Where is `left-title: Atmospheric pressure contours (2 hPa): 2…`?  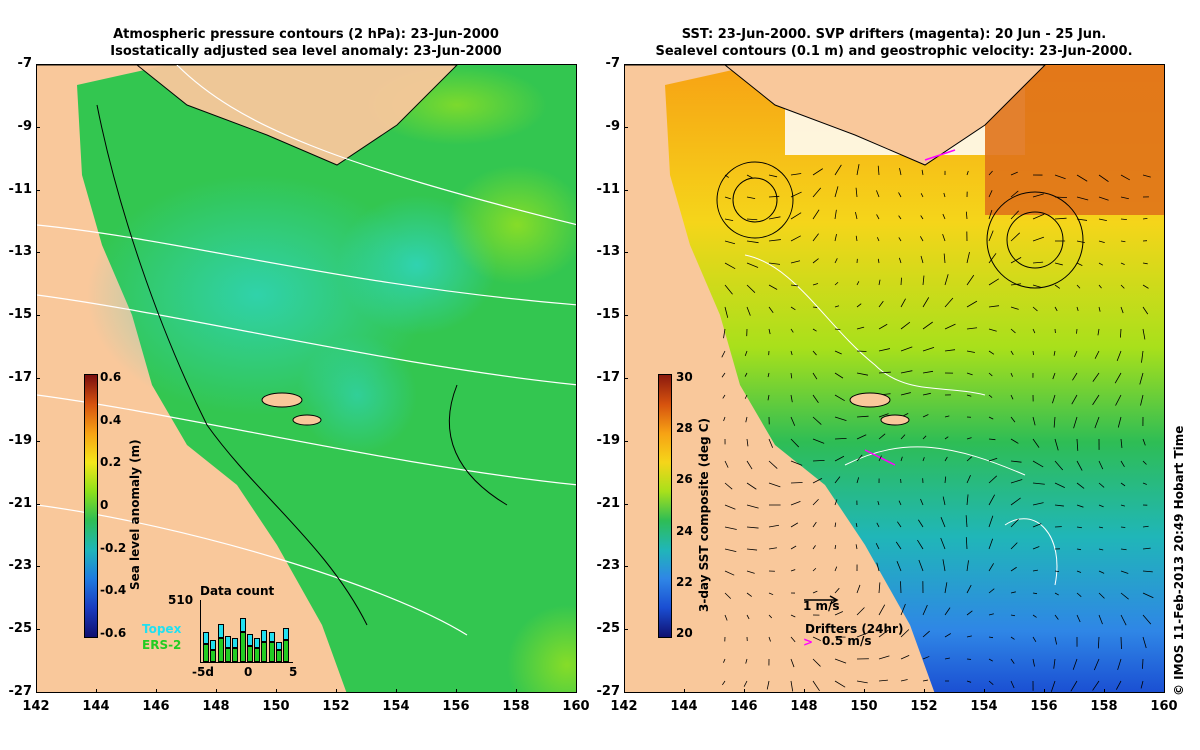
left-title: Atmospheric pressure contours (2 hPa): 2… is located at coordinates (306, 43).